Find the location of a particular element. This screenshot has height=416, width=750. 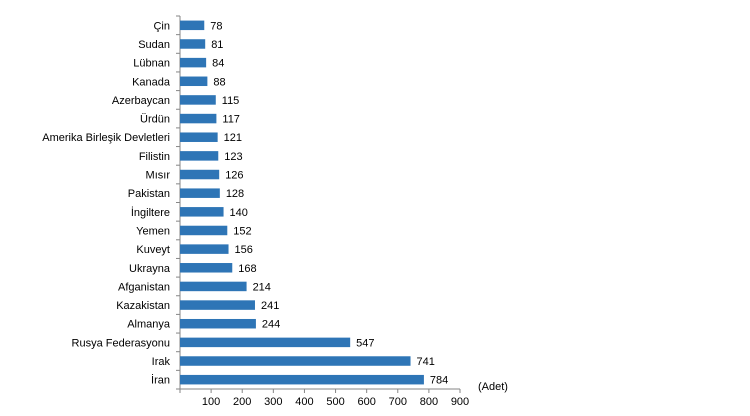

x-tick-label: 300 is located at coordinates (273, 402).